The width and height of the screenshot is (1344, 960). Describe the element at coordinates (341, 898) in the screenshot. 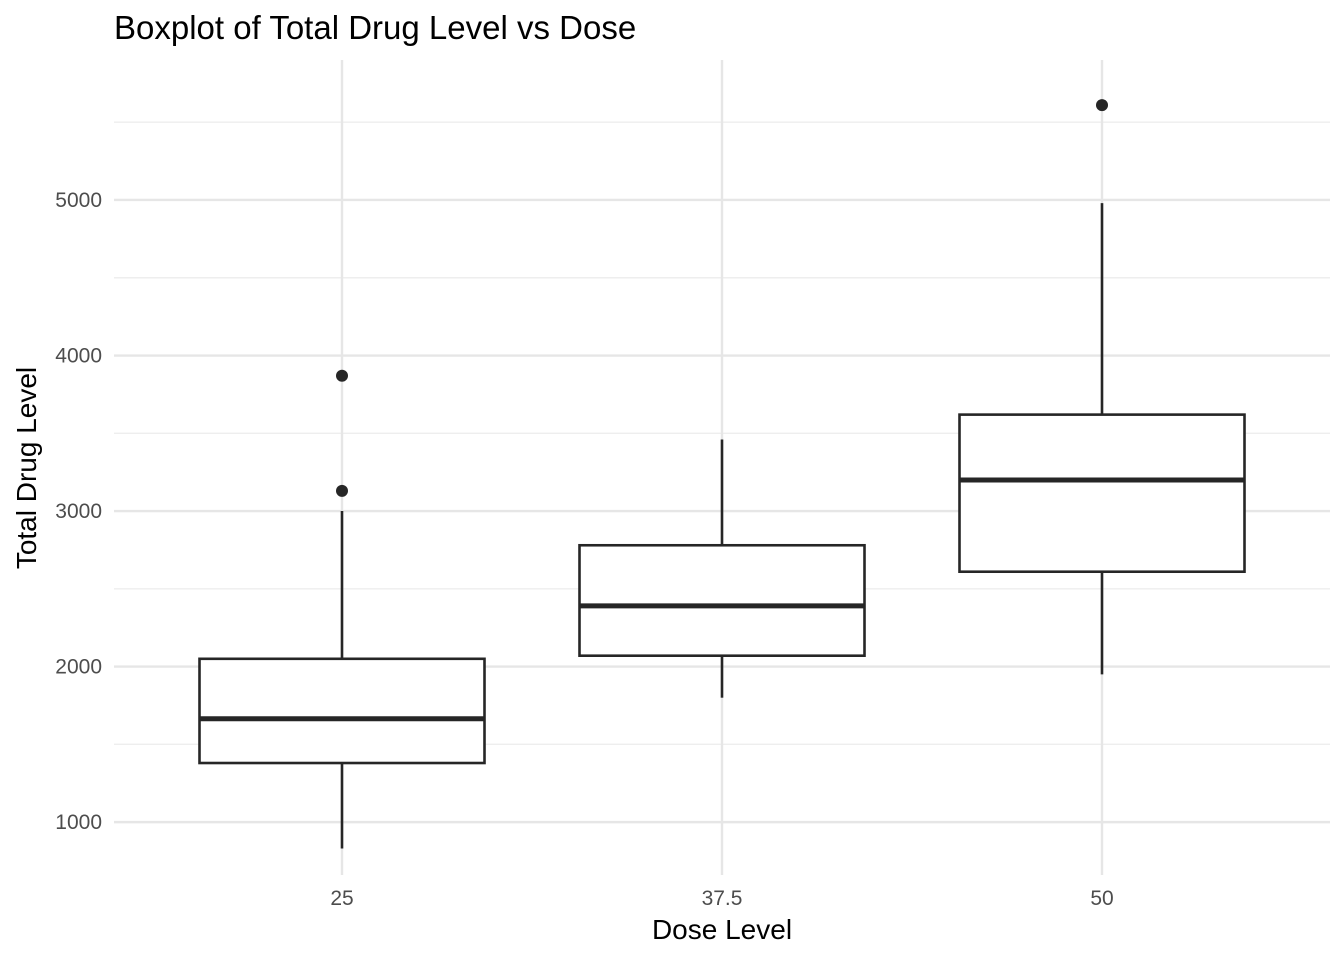

I see `x-tick-label: 25` at that location.